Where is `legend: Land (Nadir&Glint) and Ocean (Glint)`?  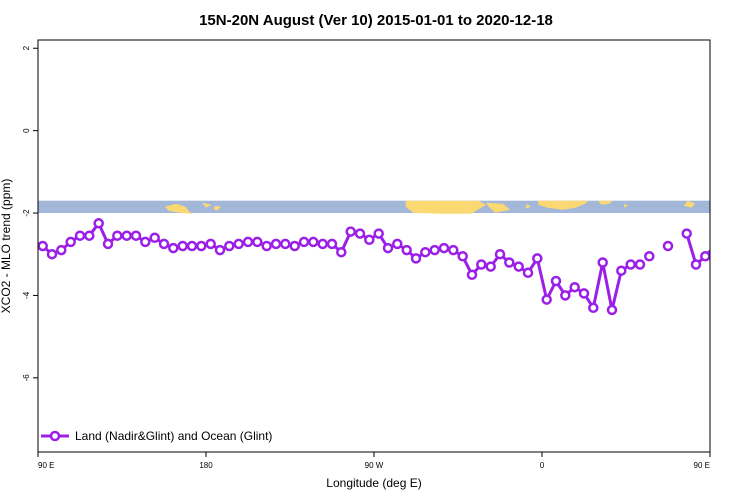 legend: Land (Nadir&Glint) and Ocean (Glint) is located at coordinates (156, 436).